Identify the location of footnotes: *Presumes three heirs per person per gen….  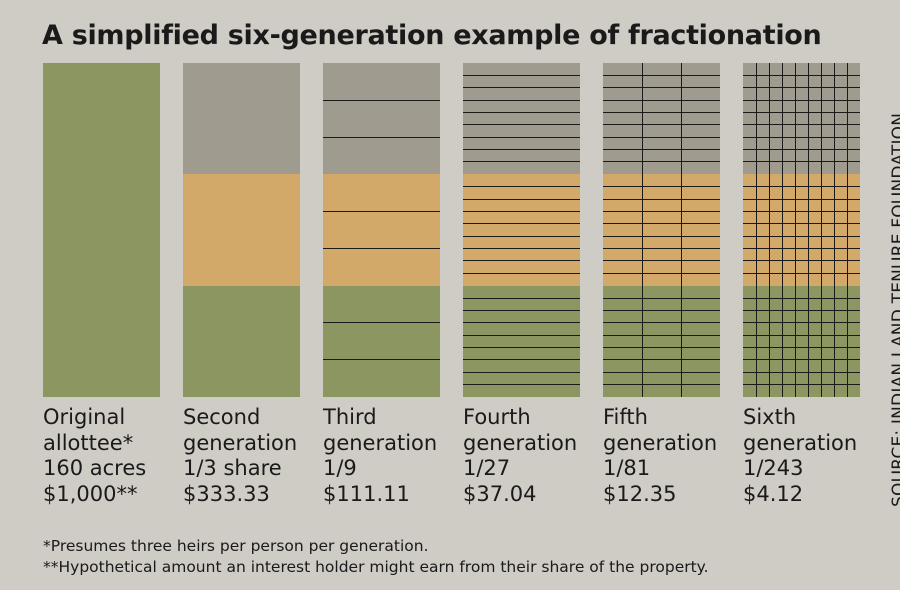
(376, 557).